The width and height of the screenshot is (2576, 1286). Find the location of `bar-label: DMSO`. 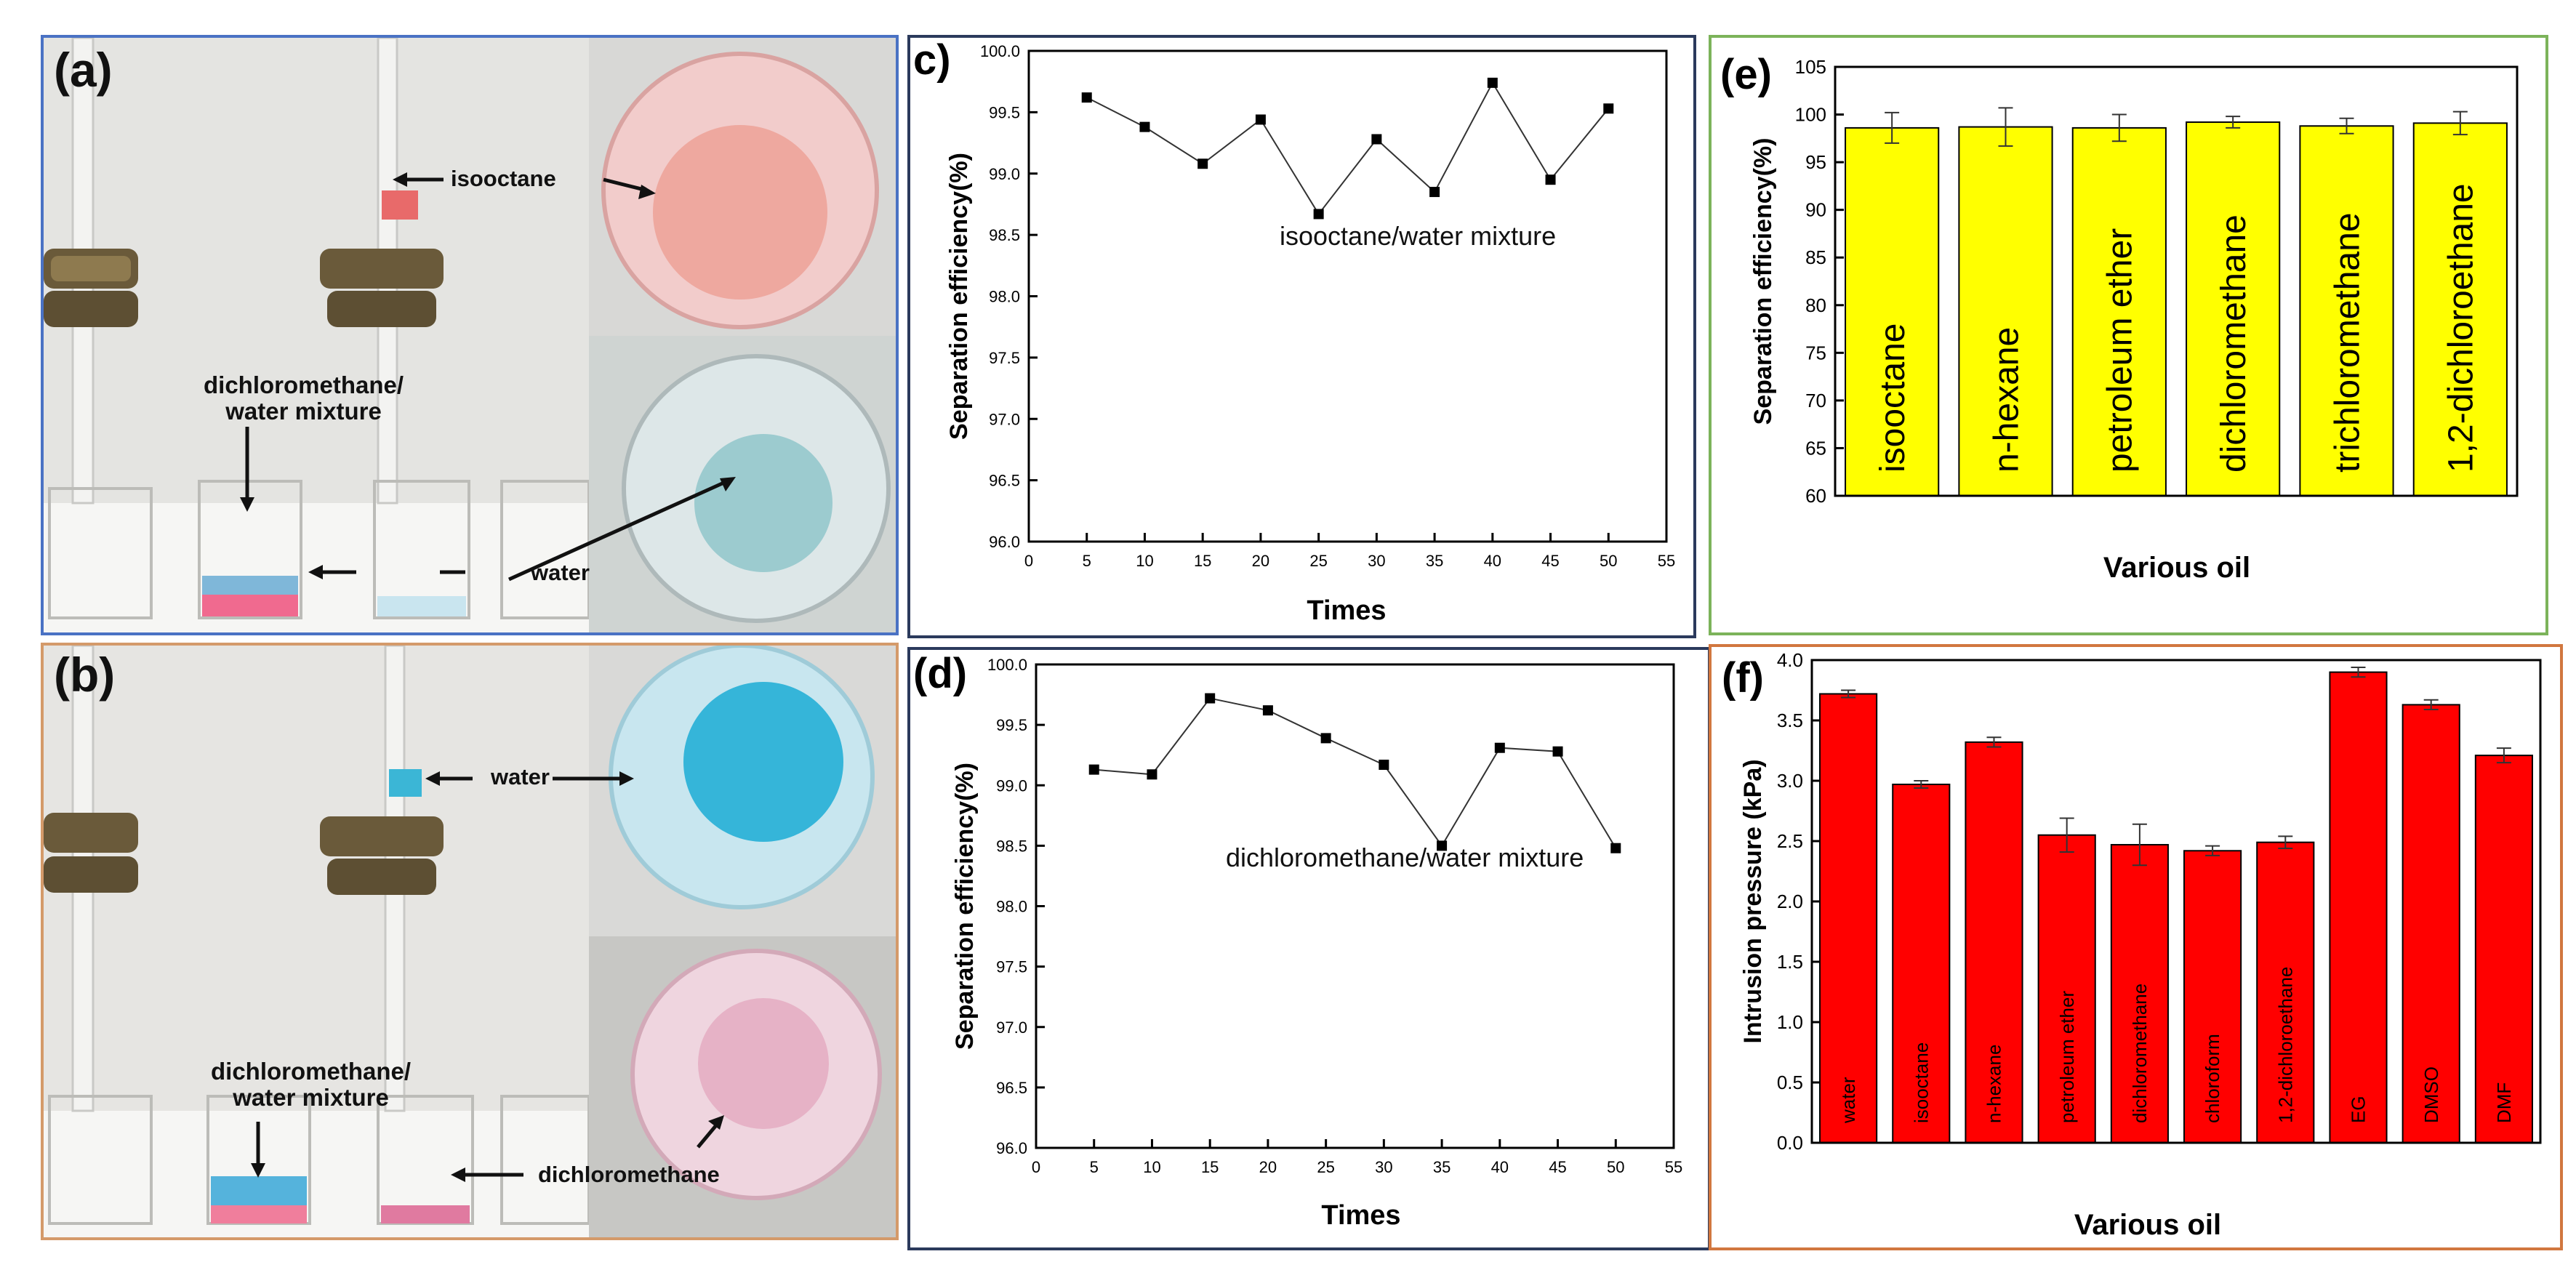

bar-label: DMSO is located at coordinates (2431, 1094).